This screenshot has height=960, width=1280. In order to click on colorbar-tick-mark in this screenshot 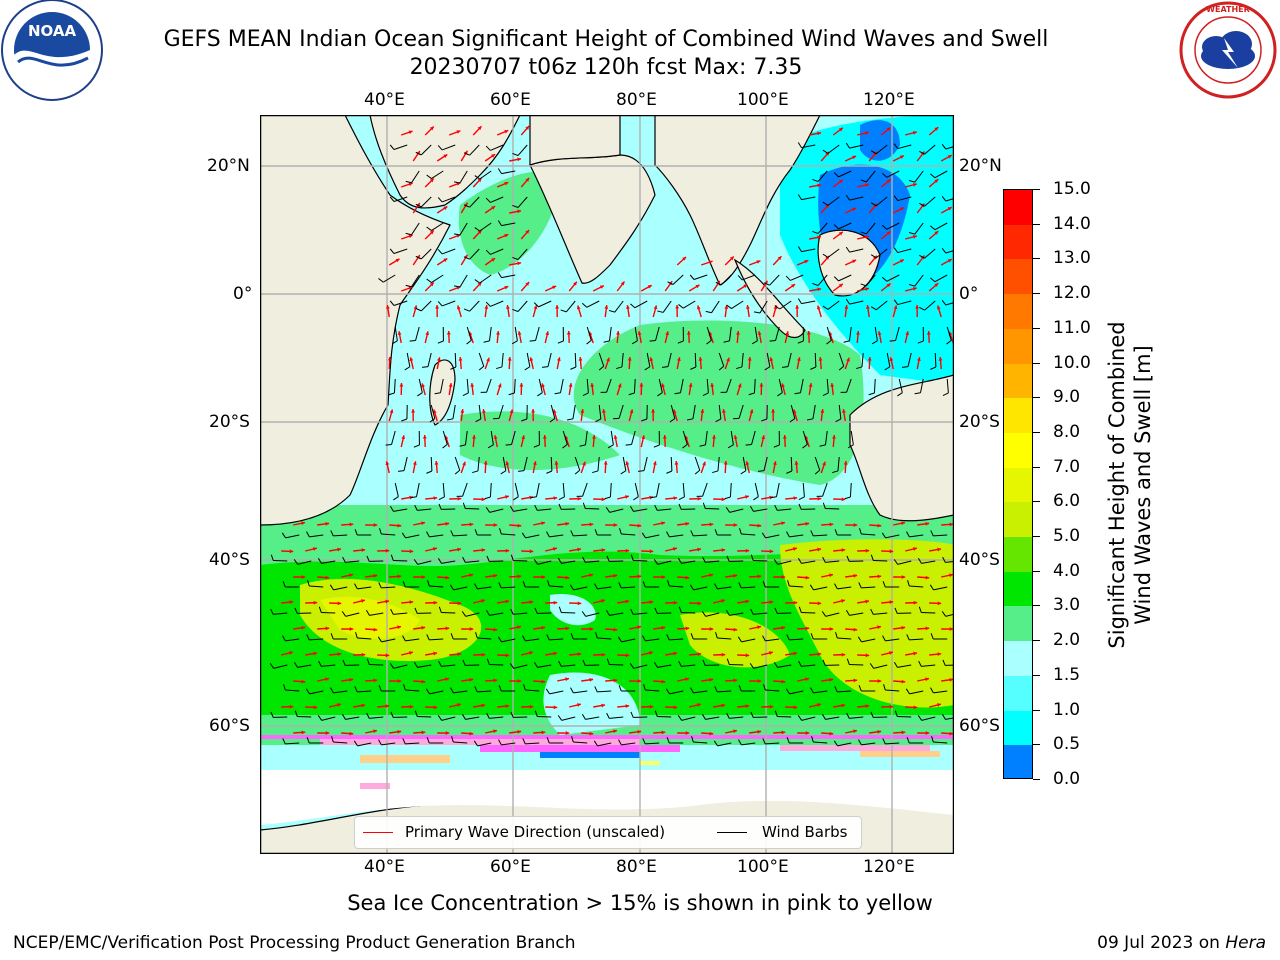, I will do `click(1036, 328)`.